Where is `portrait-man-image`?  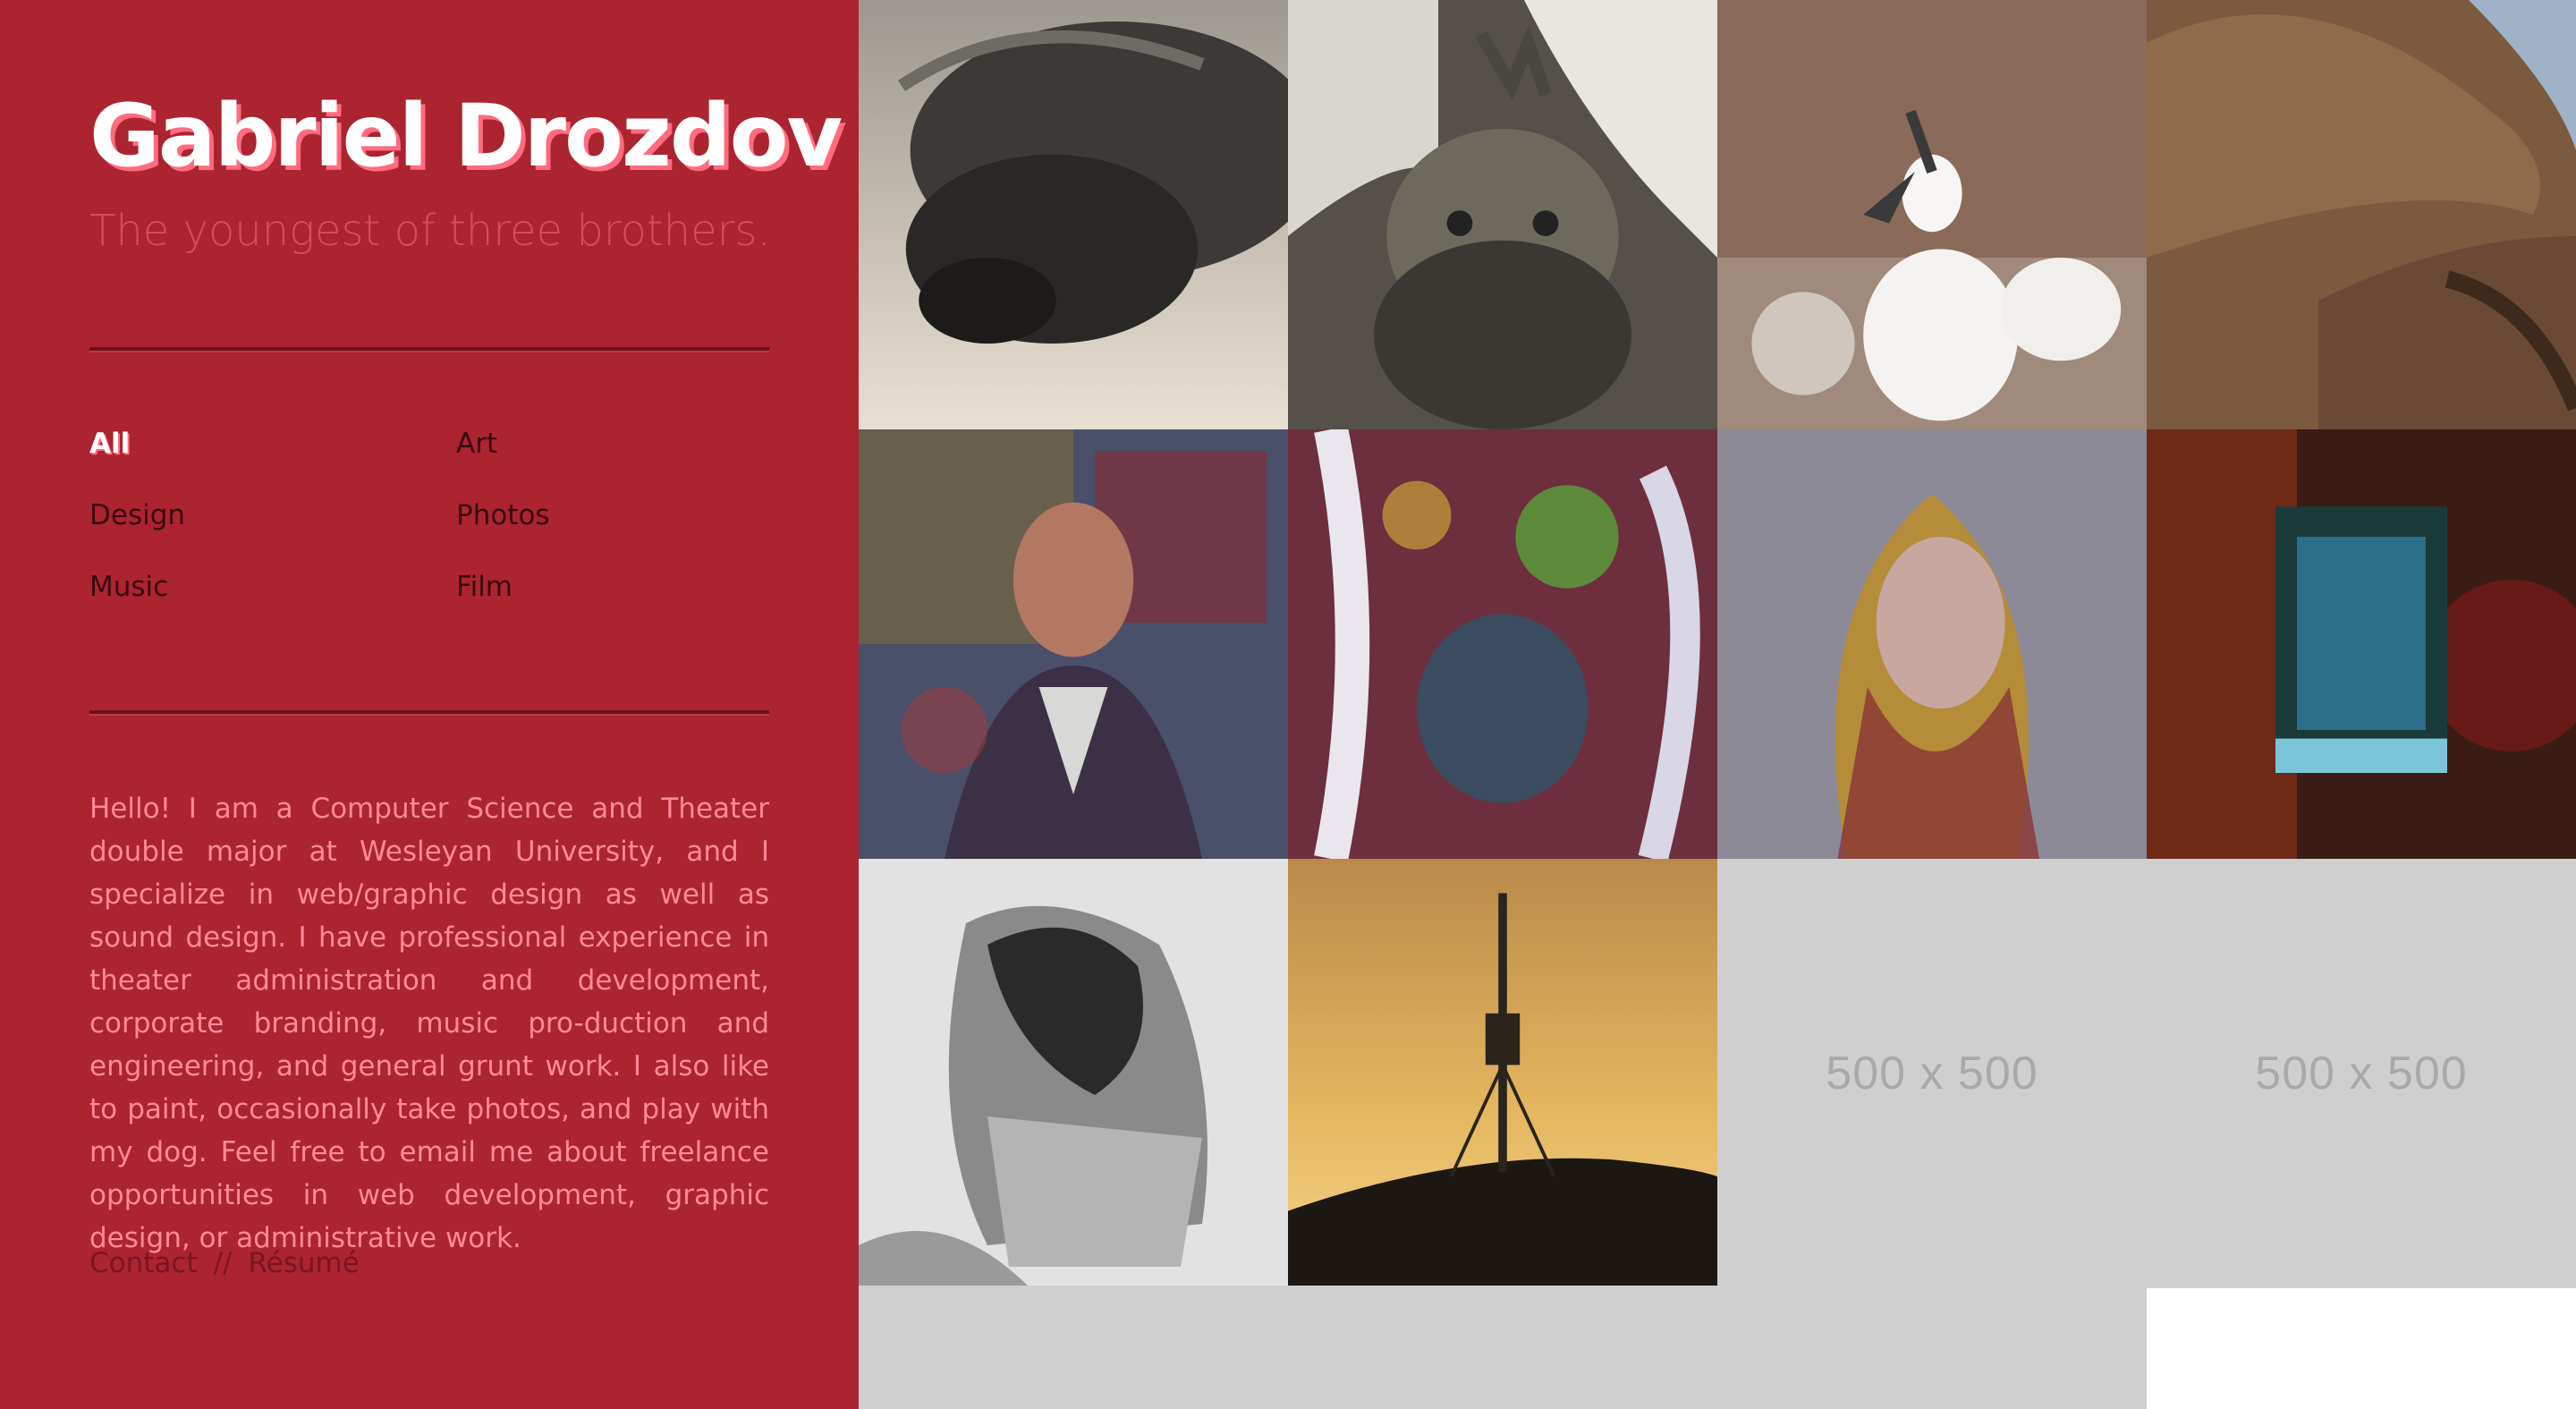 portrait-man-image is located at coordinates (1073, 644).